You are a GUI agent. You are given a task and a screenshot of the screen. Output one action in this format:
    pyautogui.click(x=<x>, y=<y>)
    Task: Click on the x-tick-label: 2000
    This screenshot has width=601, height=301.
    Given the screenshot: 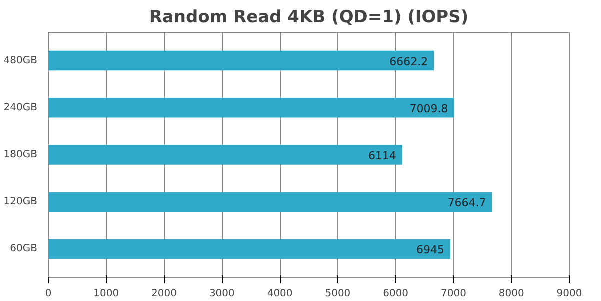 What is the action you would take?
    pyautogui.click(x=165, y=294)
    